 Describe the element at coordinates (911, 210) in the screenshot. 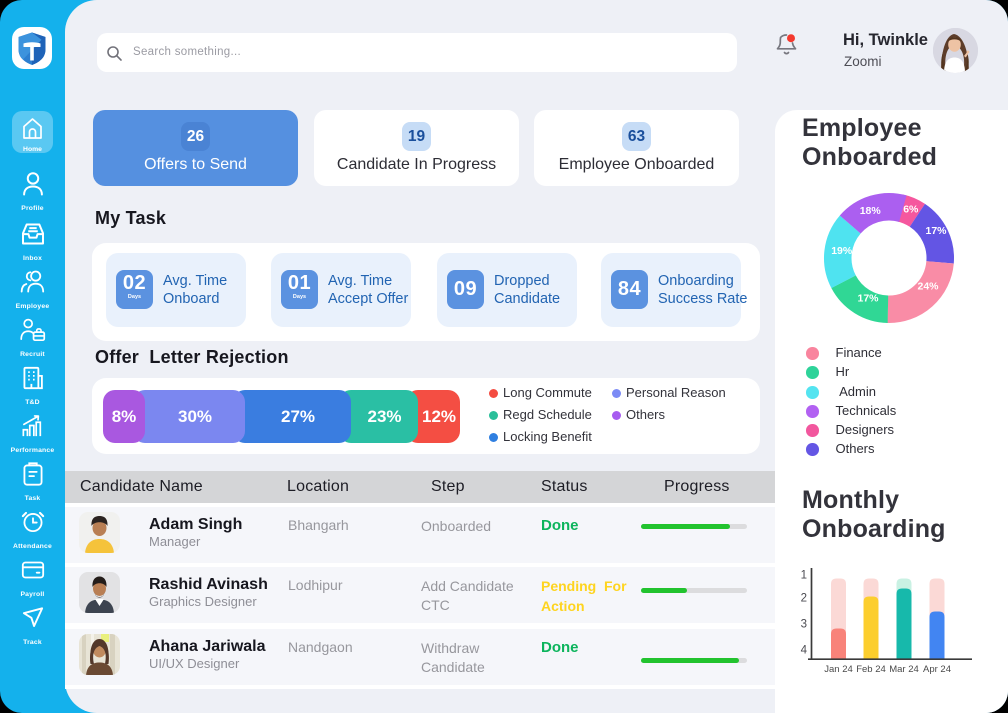

I see `svg-text: 6%` at that location.